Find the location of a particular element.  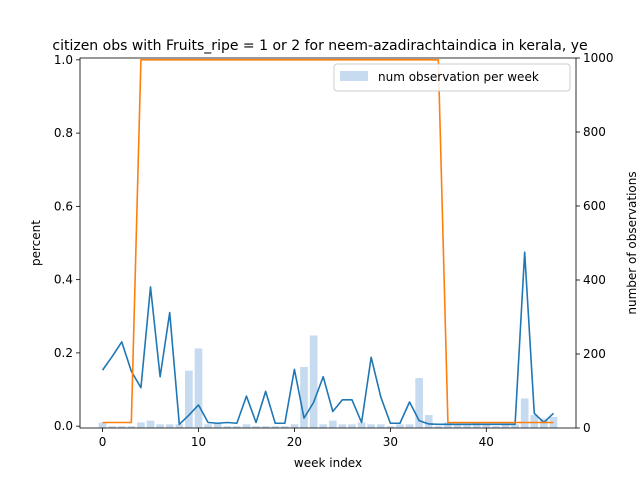

y2-tick-label: 800 is located at coordinates (594, 132).